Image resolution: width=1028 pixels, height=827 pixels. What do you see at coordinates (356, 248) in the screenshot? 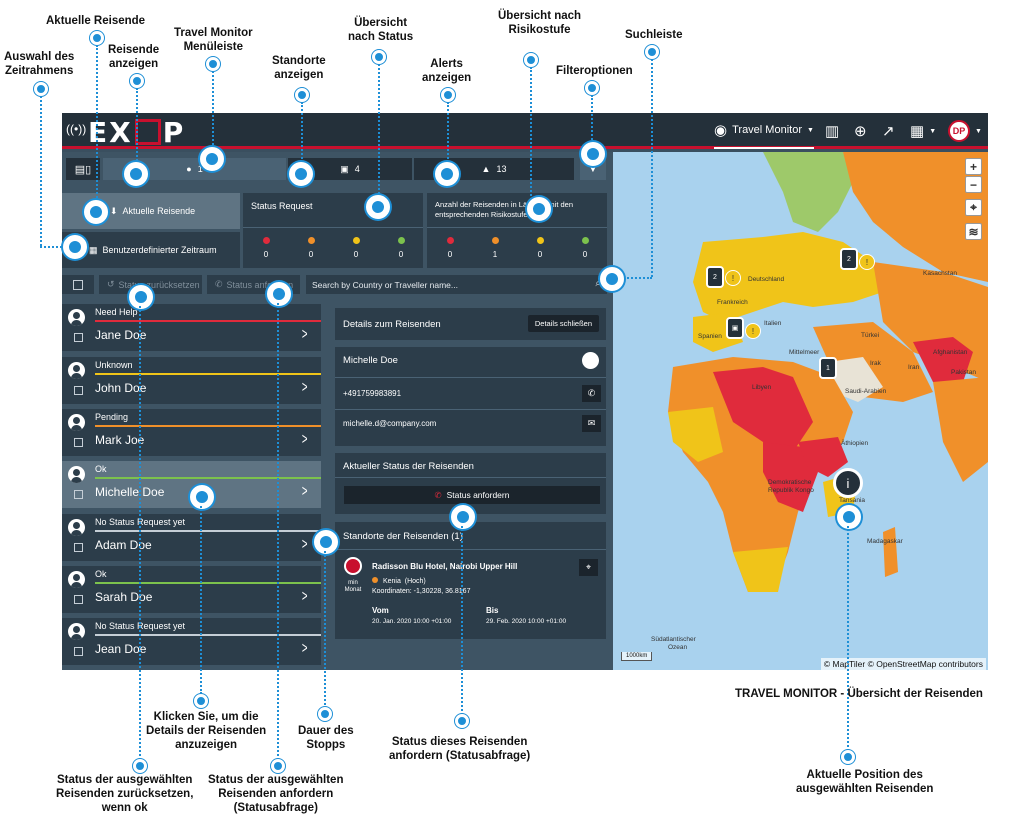
I see `status-yellow-cell: 0` at bounding box center [356, 248].